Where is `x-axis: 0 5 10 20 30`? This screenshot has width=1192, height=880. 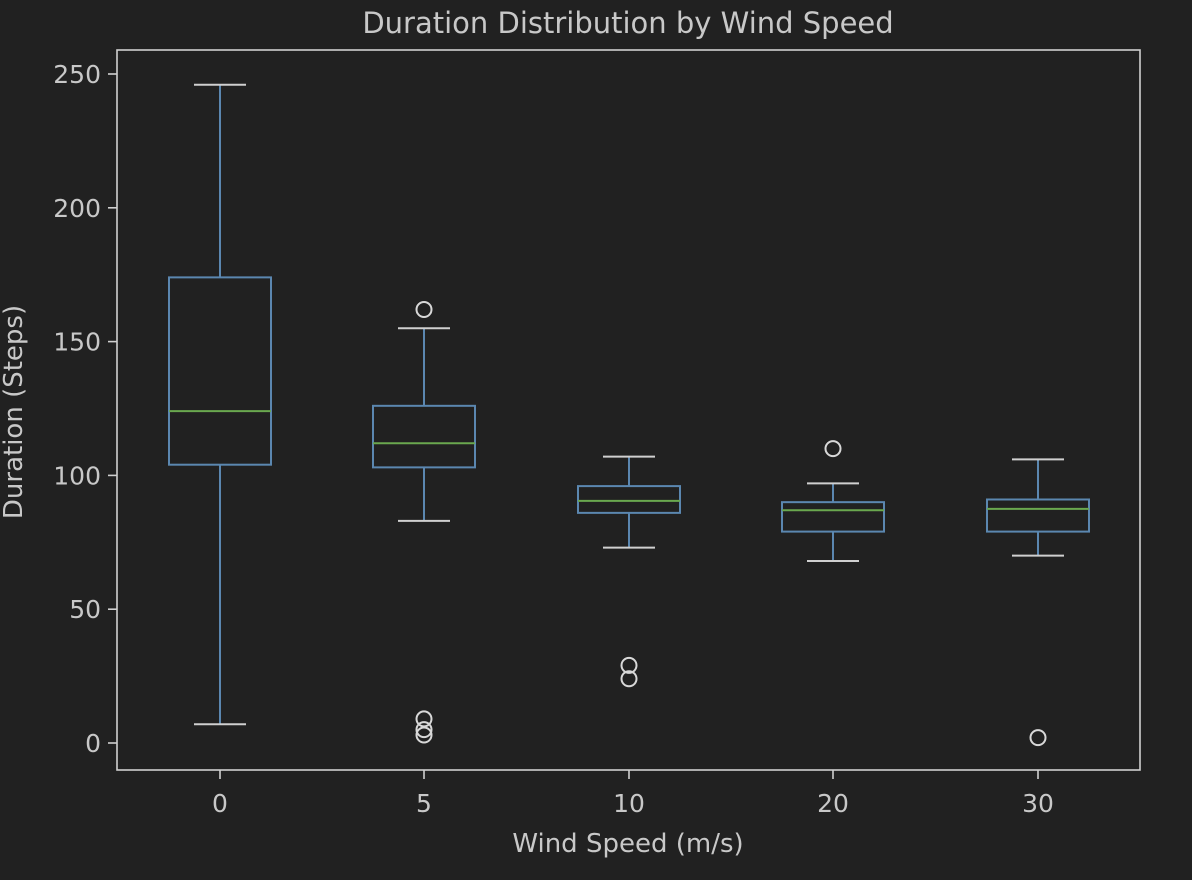 x-axis: 0 5 10 20 30 is located at coordinates (633, 794).